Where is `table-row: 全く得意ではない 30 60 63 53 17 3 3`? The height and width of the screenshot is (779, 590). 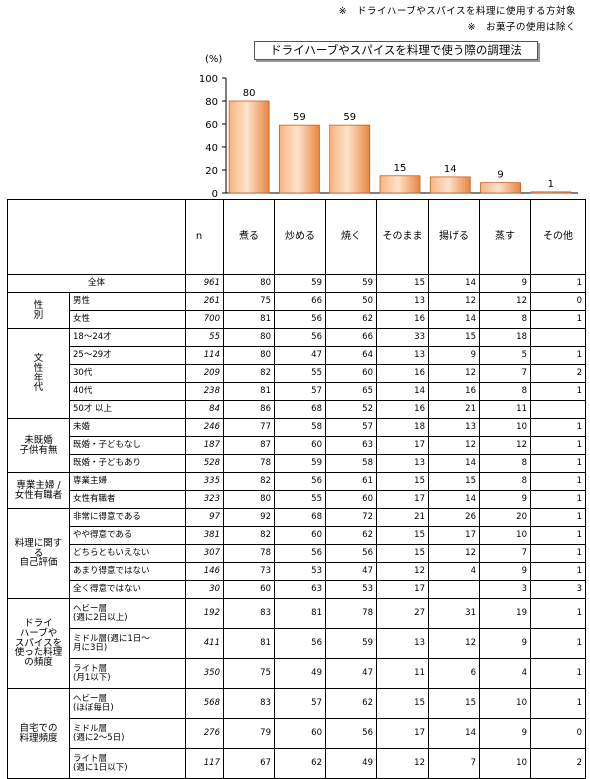 table-row: 全く得意ではない 30 60 63 53 17 3 3 is located at coordinates (297, 589).